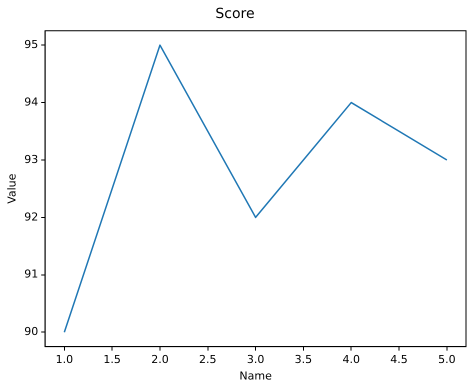 Image resolution: width=474 pixels, height=383 pixels. Describe the element at coordinates (31, 101) in the screenshot. I see `y-tick-label: 94` at that location.